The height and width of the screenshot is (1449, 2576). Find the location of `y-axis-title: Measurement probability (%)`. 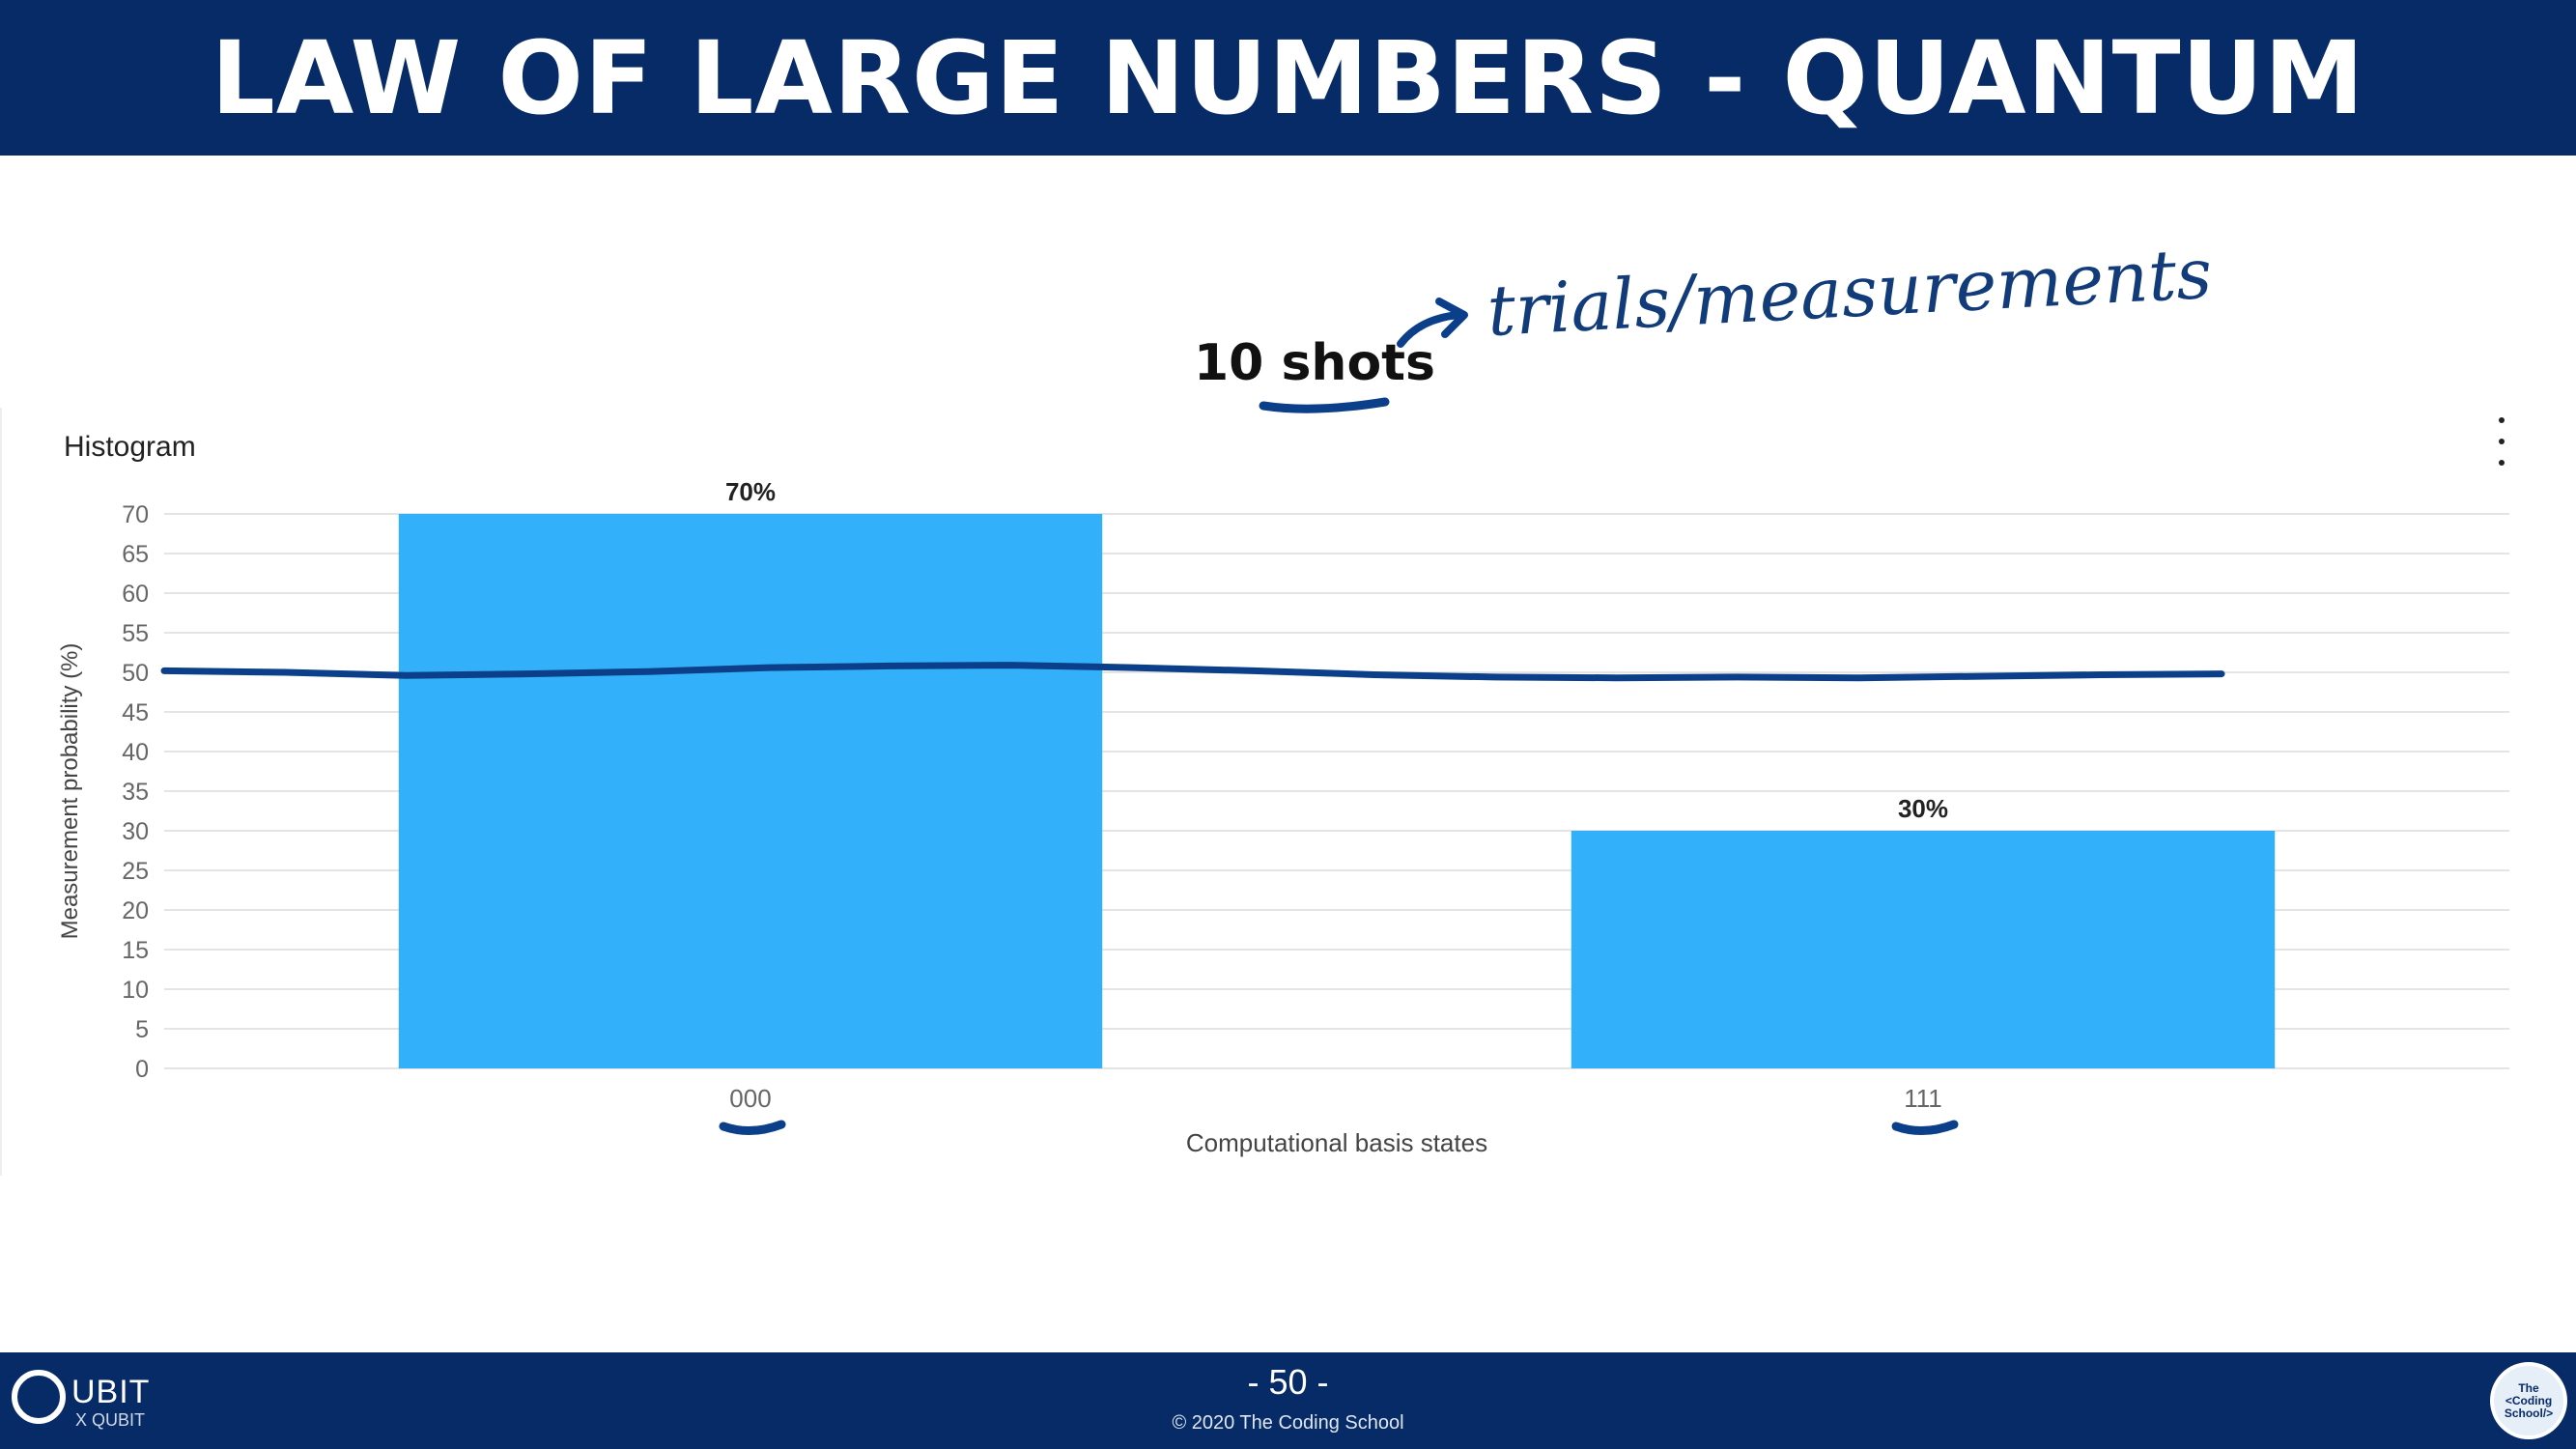

y-axis-title: Measurement probability (%) is located at coordinates (70, 791).